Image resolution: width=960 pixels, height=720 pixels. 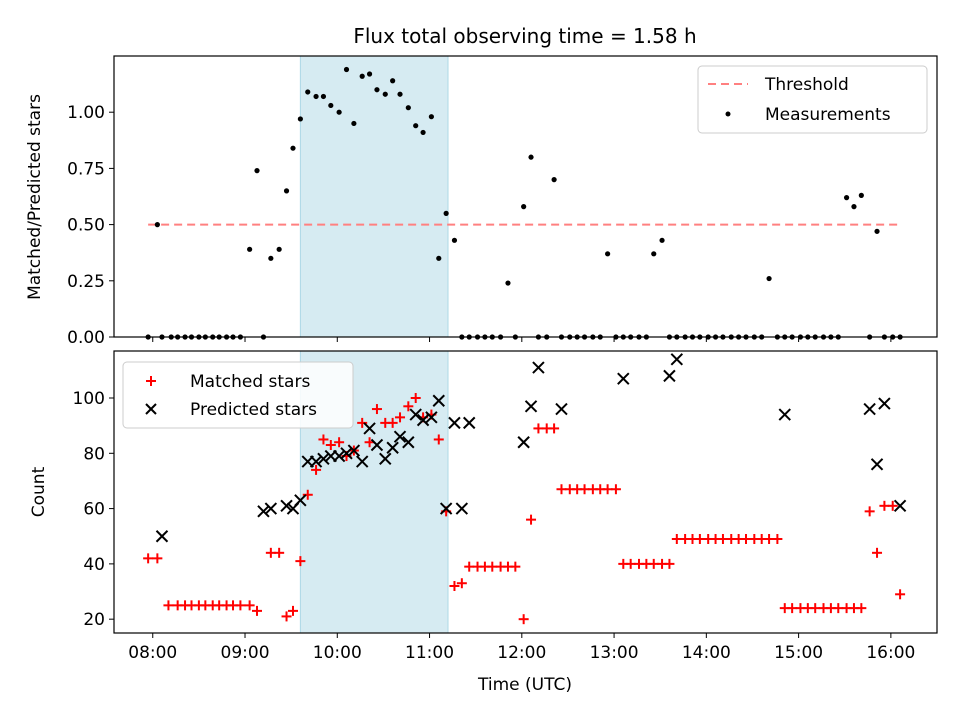 I want to click on bottom-y-tick-label: 100, so click(x=89, y=399).